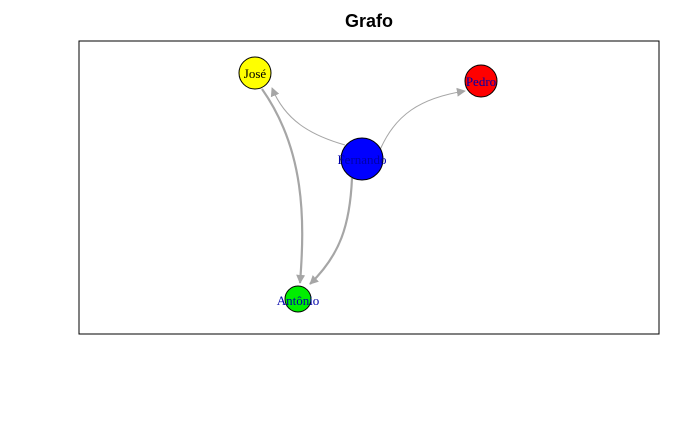 Image resolution: width=700 pixels, height=432 pixels. I want to click on edge-fernando-pedro, so click(422, 119).